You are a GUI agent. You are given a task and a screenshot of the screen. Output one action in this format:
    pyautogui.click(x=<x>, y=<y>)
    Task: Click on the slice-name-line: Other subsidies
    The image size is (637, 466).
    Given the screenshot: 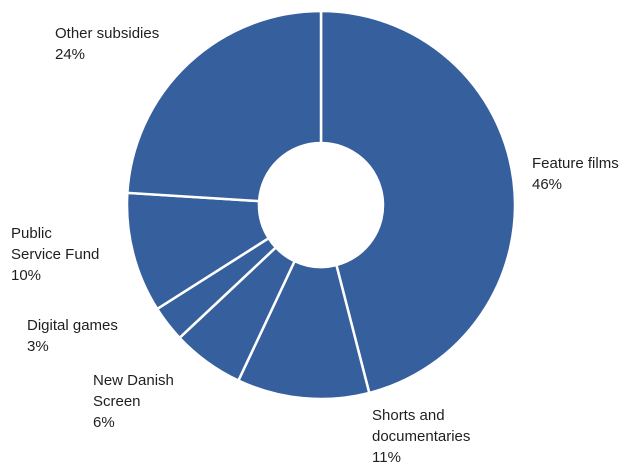 What is the action you would take?
    pyautogui.click(x=107, y=33)
    